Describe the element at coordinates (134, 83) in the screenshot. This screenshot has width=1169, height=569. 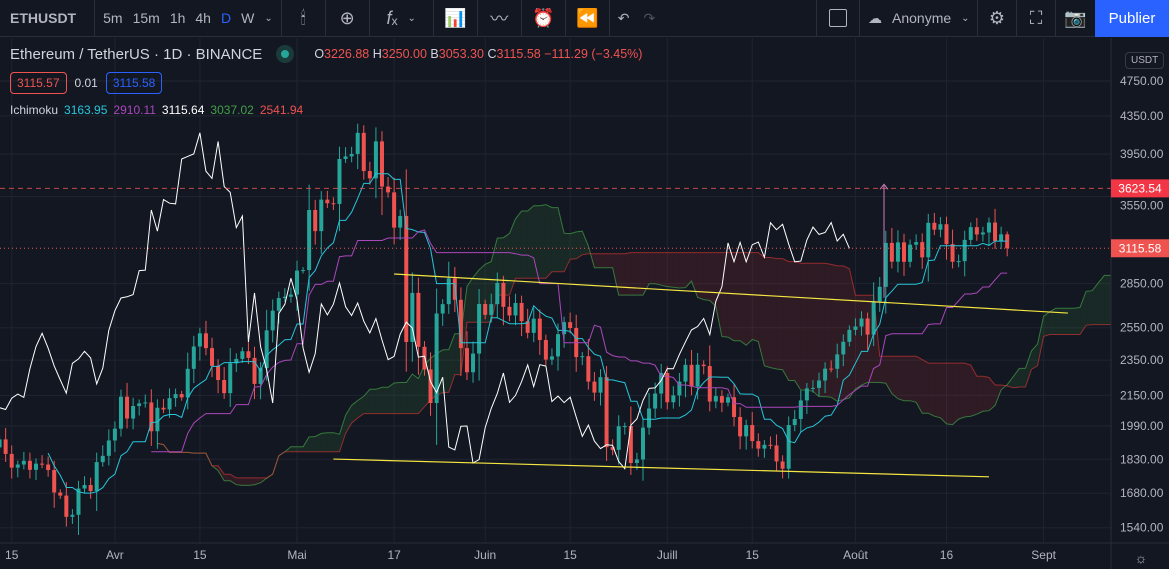
I see `buy-button: 3115.58` at that location.